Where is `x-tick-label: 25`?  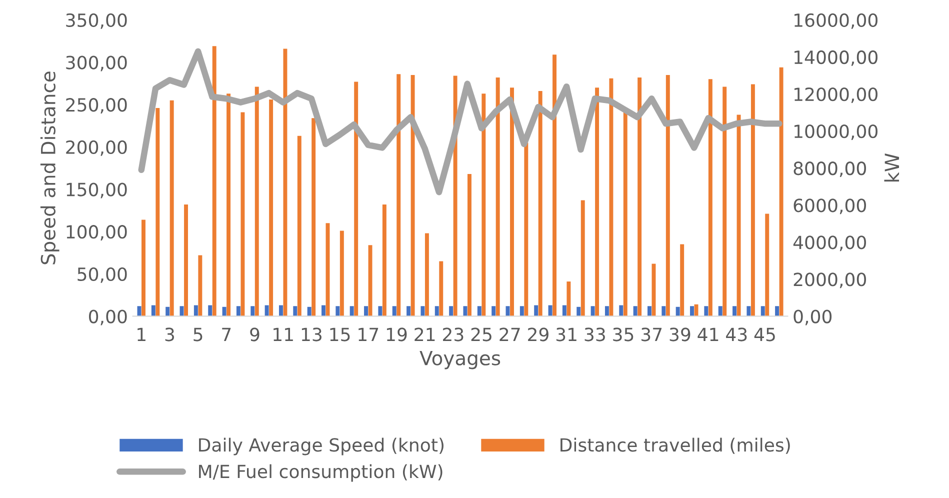
x-tick-label: 25 is located at coordinates (481, 335).